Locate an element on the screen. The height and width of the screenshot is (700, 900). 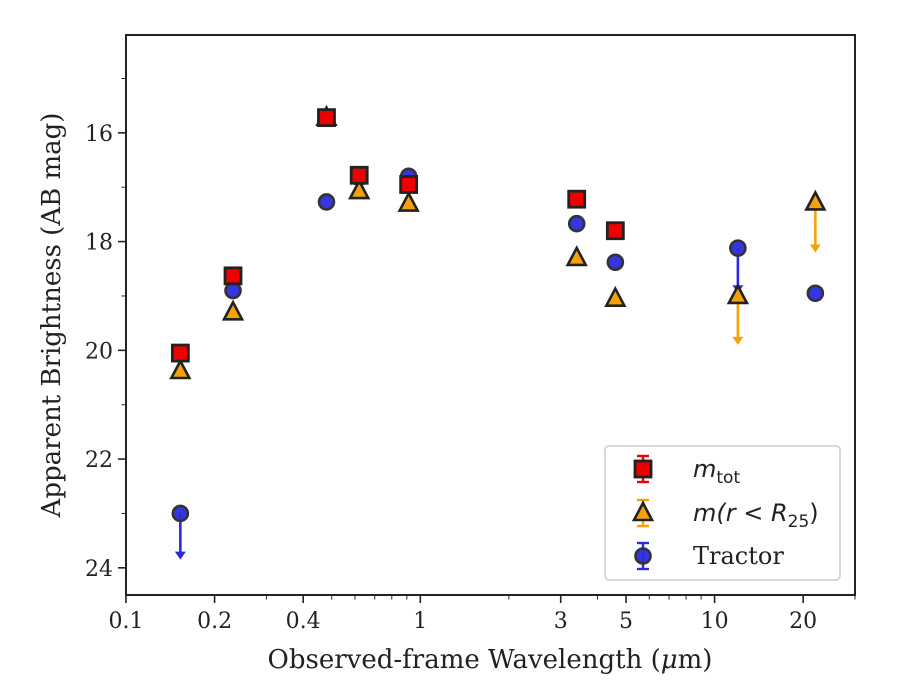
x-tick-label: 3 is located at coordinates (561, 621).